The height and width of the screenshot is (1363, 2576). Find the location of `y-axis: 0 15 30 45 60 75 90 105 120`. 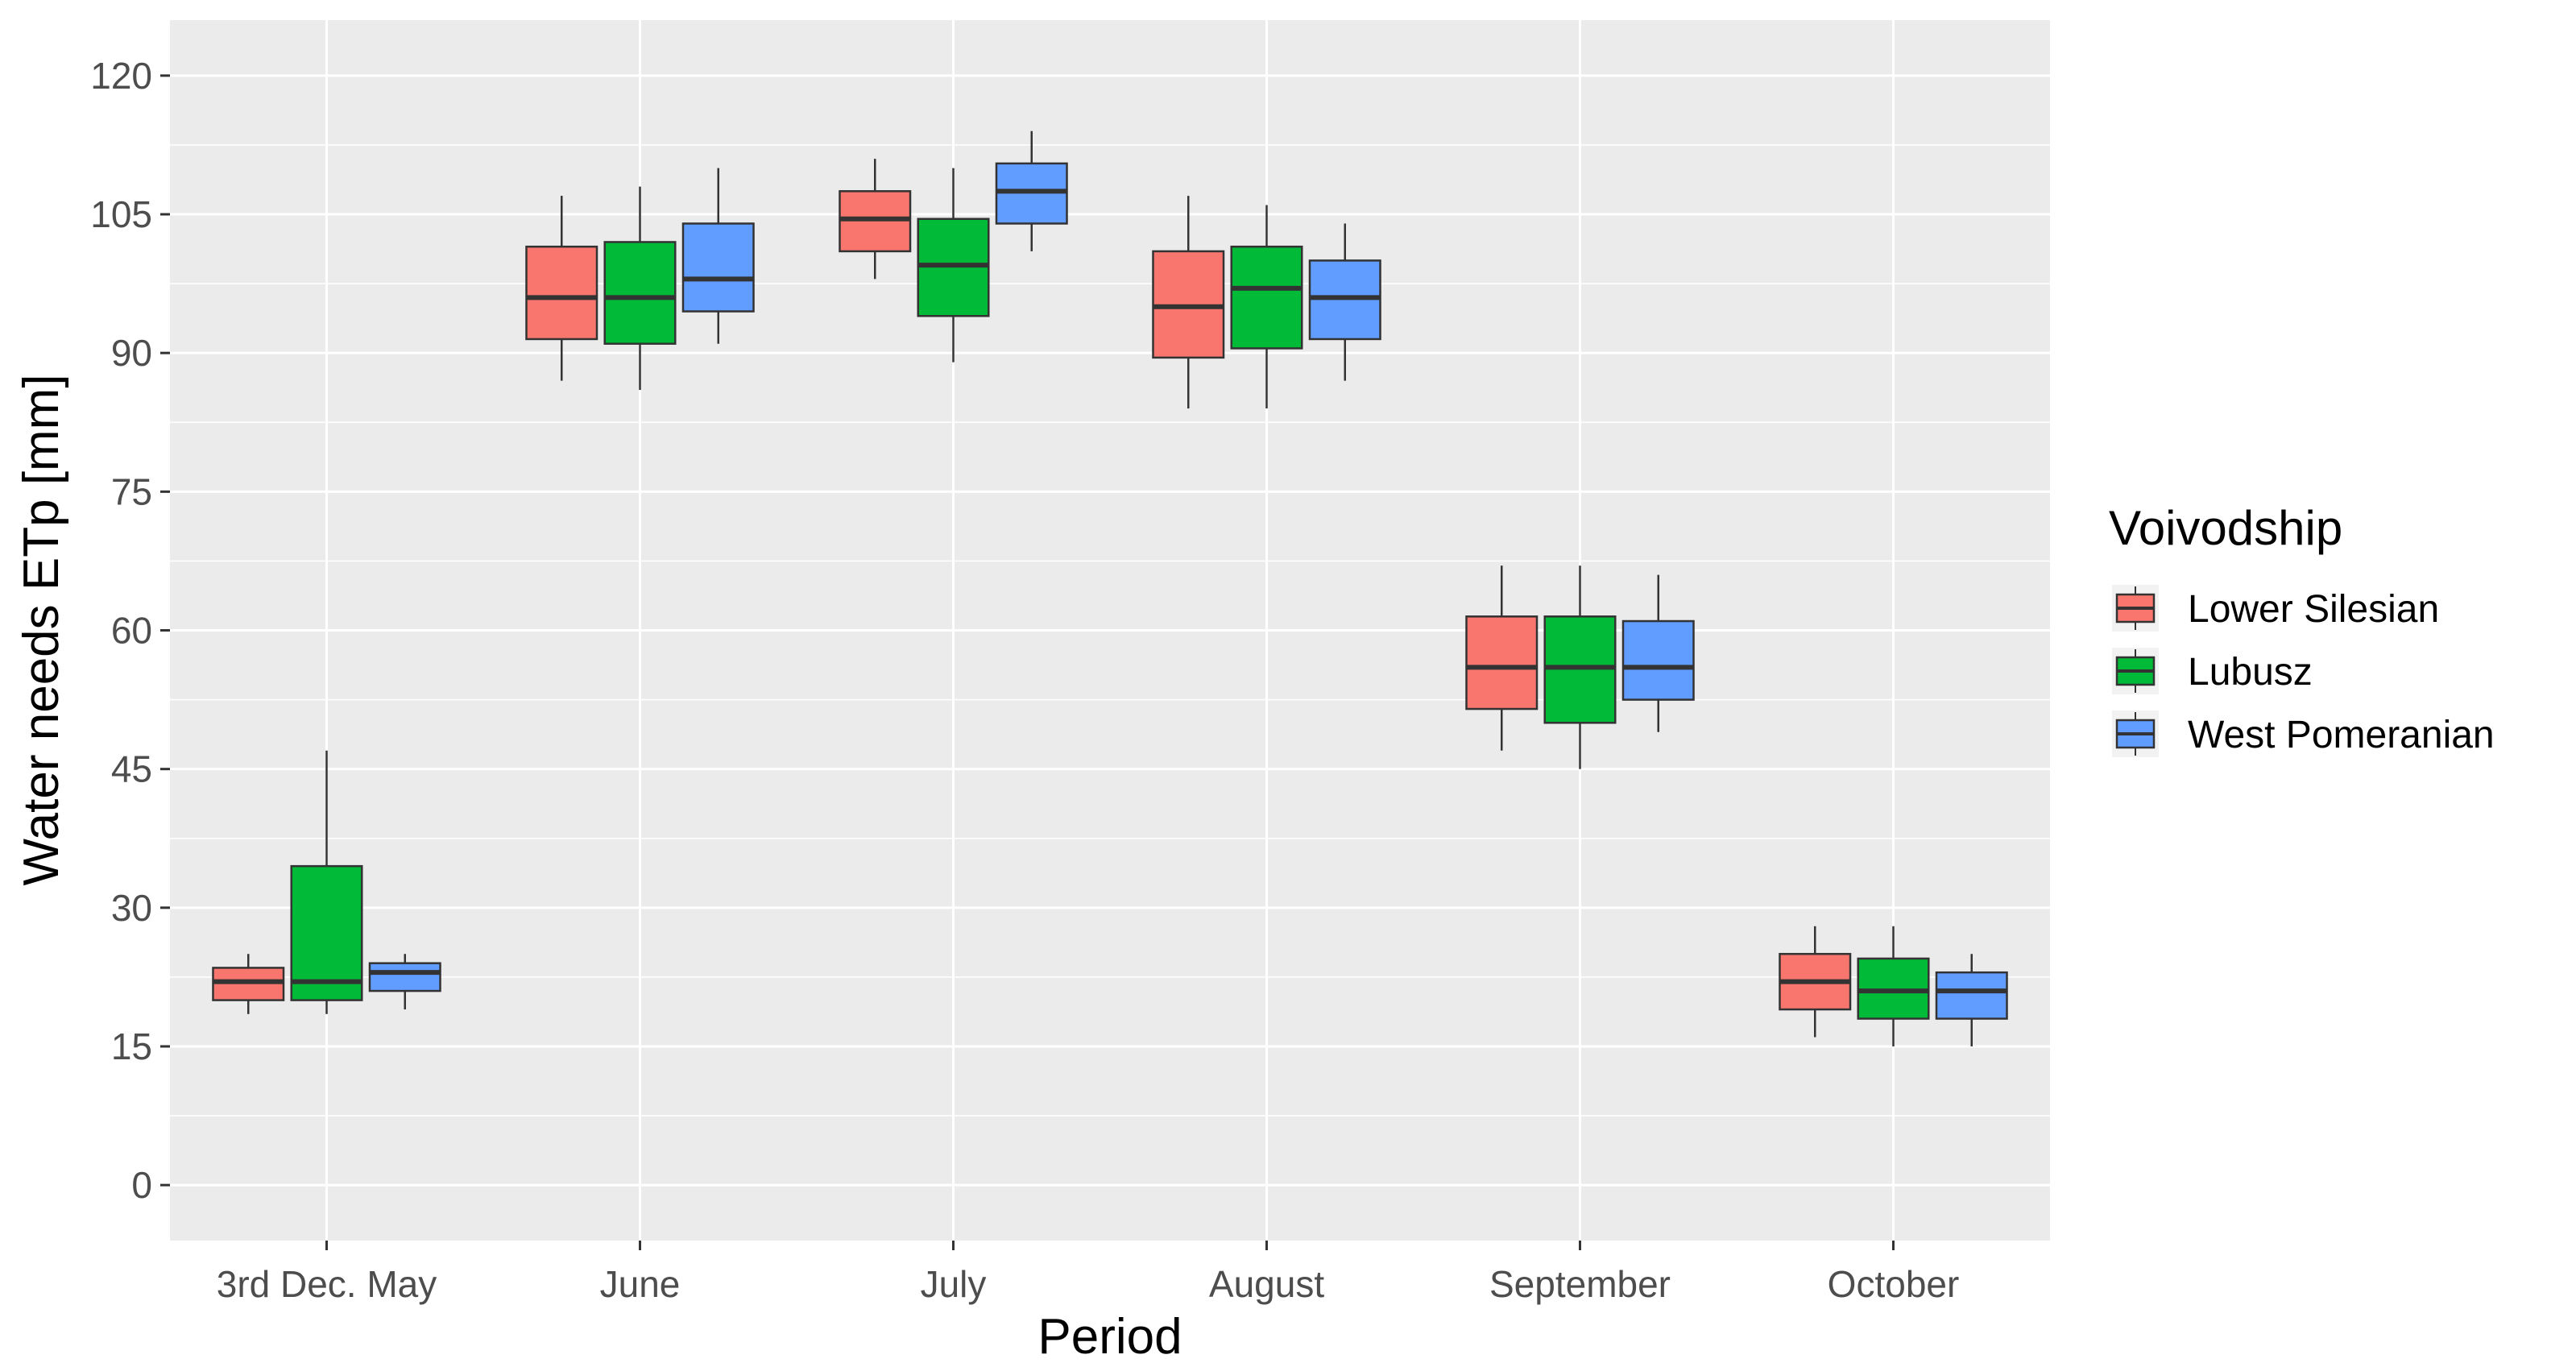

y-axis: 0 15 30 45 60 75 90 105 120 is located at coordinates (130, 630).